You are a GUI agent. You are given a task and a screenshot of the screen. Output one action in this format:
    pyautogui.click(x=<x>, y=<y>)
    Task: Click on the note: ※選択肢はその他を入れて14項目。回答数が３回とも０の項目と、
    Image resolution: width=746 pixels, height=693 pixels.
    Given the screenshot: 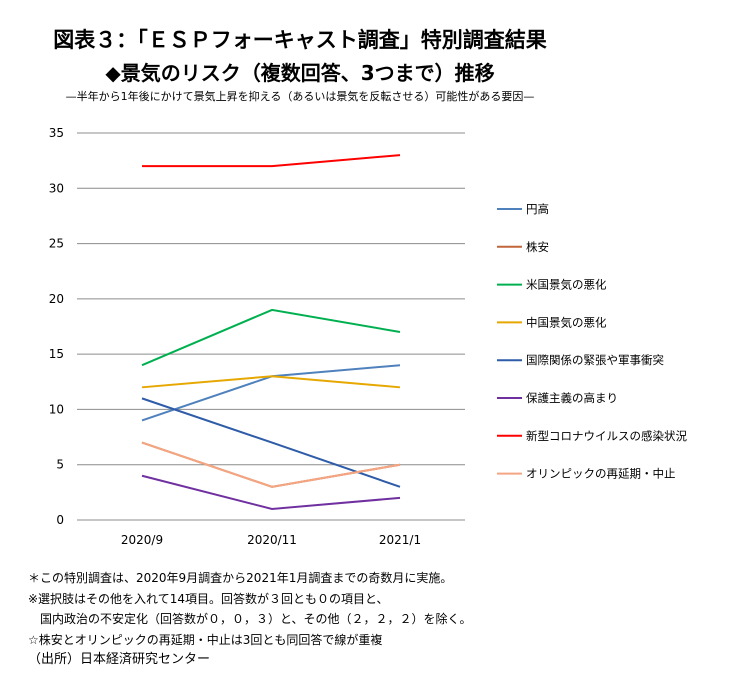 What is the action you would take?
    pyautogui.click(x=208, y=598)
    